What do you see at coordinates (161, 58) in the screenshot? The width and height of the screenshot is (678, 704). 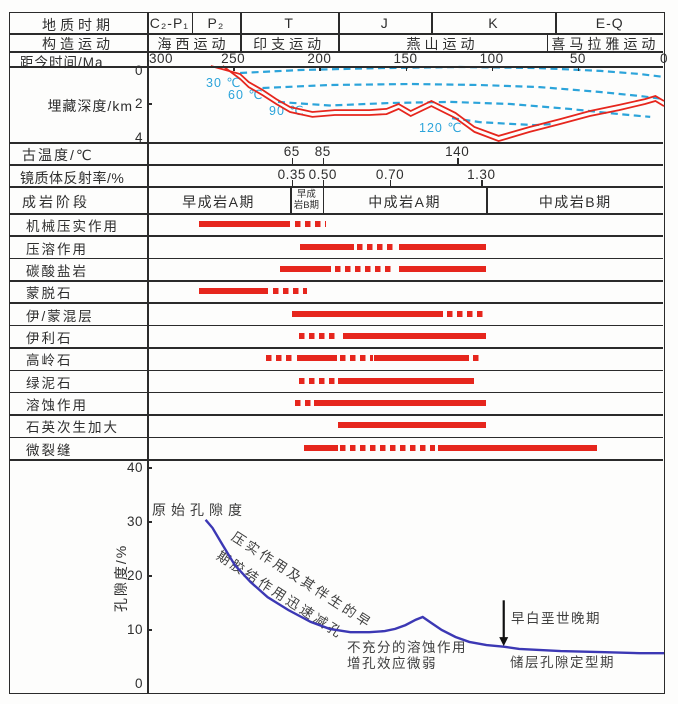 I see `time-tick-label: 300` at bounding box center [161, 58].